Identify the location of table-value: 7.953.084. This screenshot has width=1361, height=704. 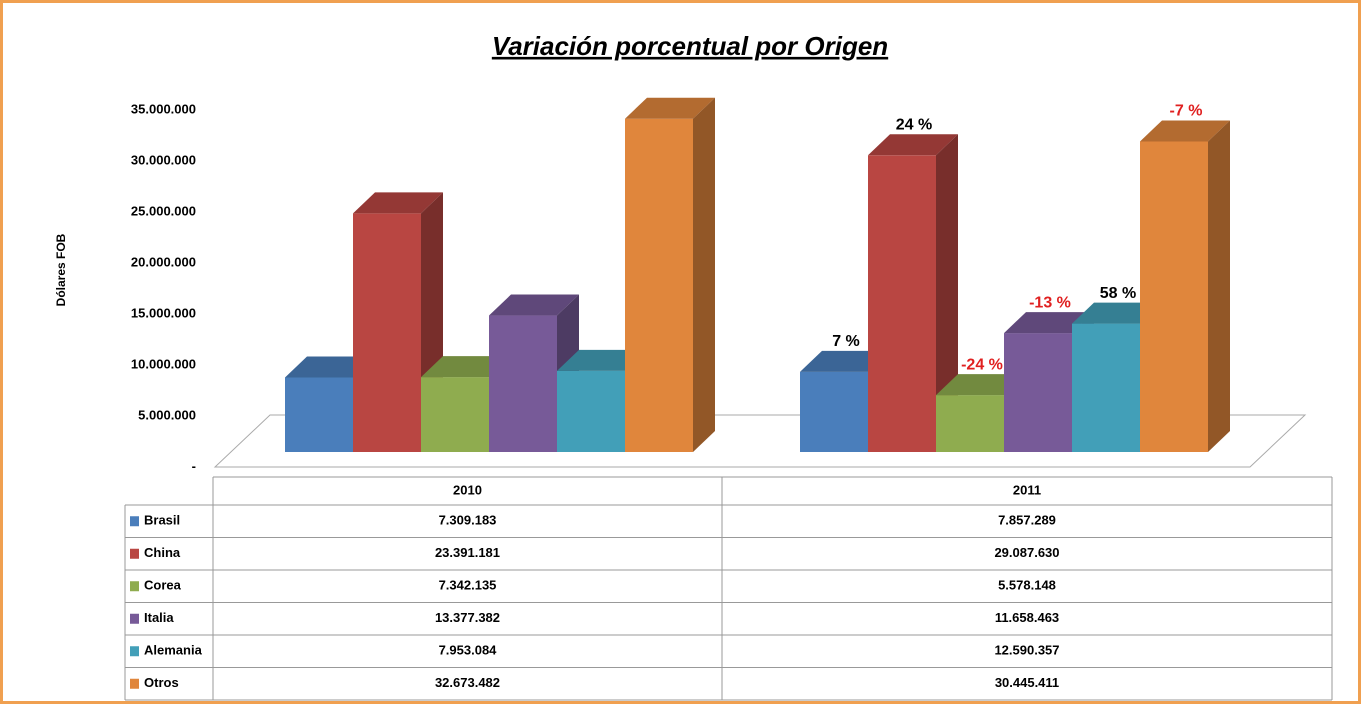
(468, 650).